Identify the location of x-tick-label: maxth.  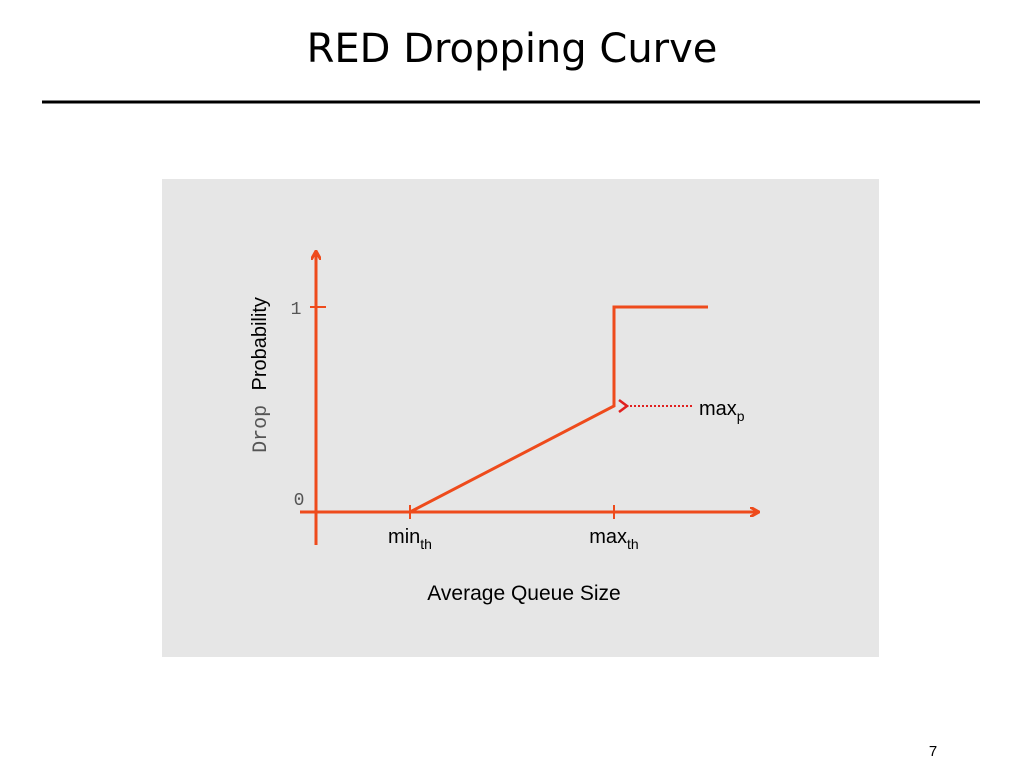
(613, 539).